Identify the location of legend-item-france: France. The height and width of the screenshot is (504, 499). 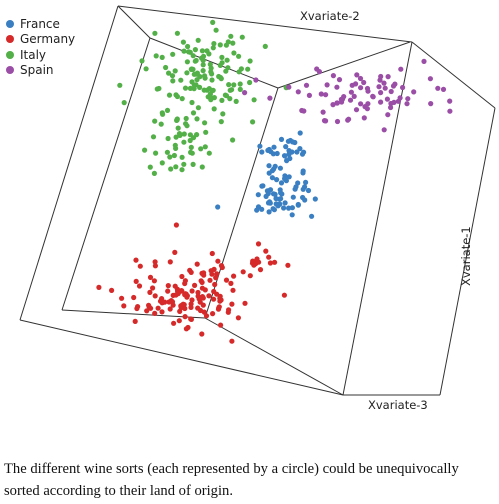
(40, 24).